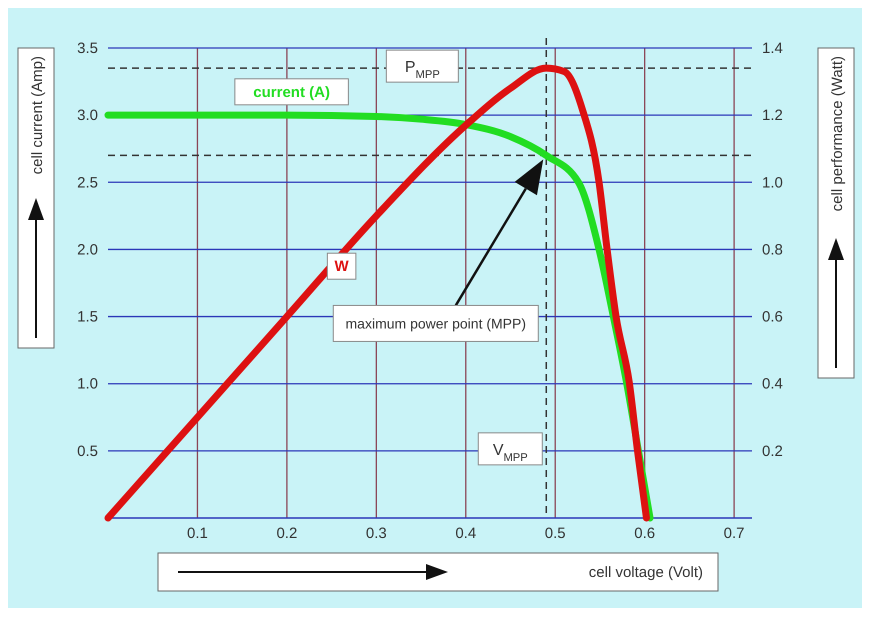 This screenshot has height=617, width=870. I want to click on x-tick-label: 0.5, so click(555, 533).